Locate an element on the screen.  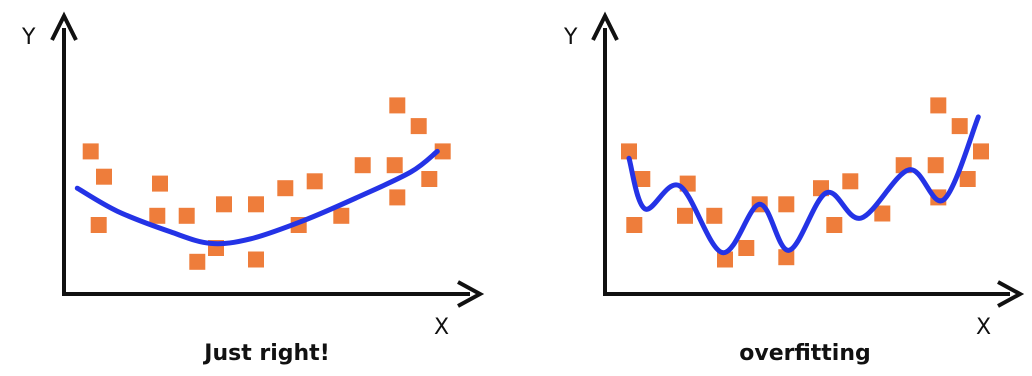
just-right-x-axis is located at coordinates (273, 294).